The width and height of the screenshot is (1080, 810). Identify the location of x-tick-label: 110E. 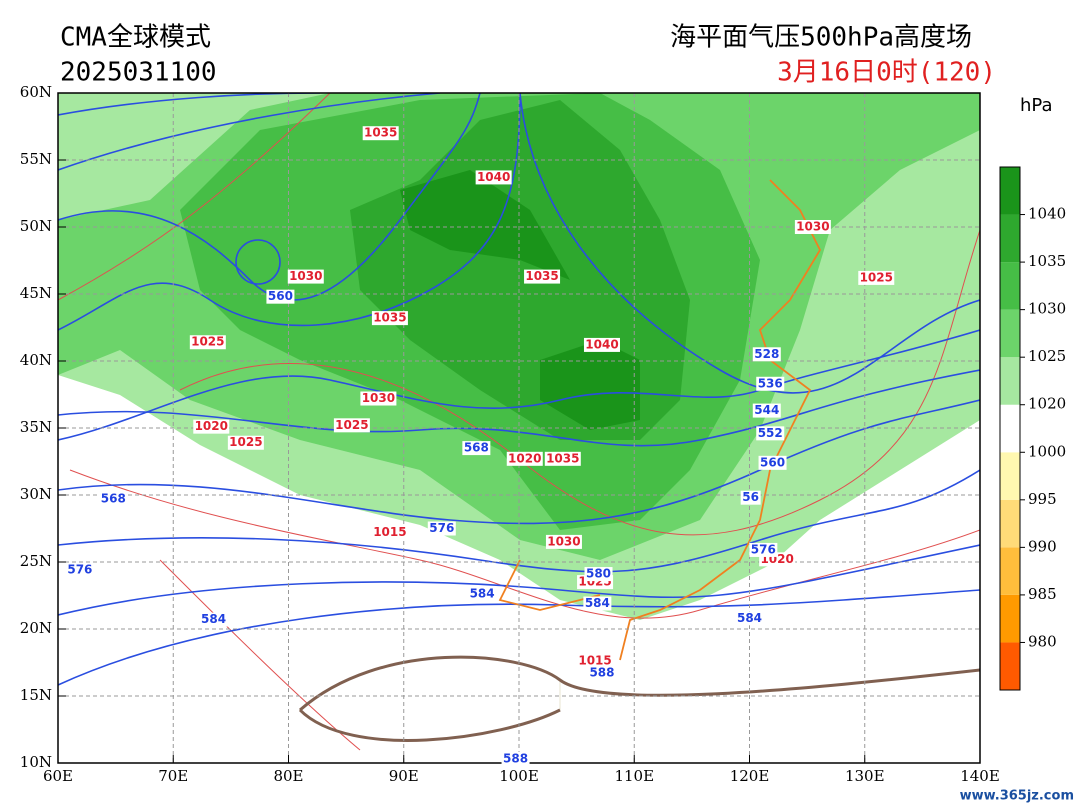
(634, 776).